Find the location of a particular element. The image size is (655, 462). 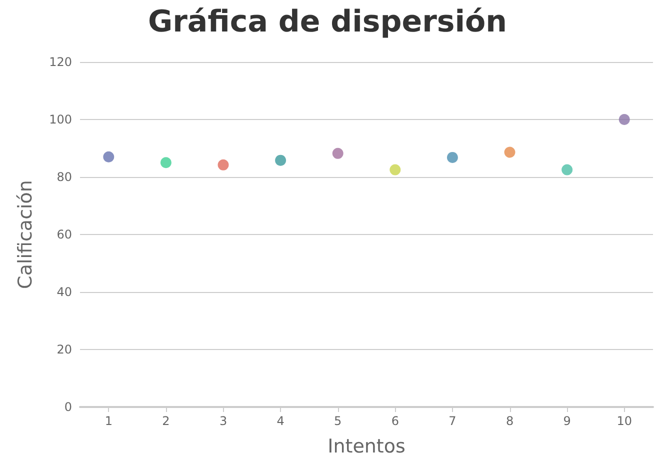

x-tick-label: 8 is located at coordinates (510, 421).